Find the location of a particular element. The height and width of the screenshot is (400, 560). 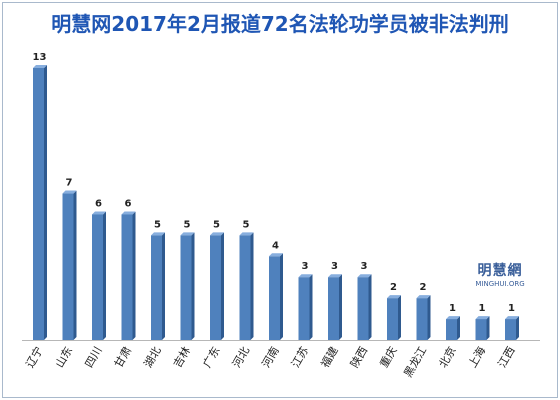

category-label: 吉林 is located at coordinates (181, 357).